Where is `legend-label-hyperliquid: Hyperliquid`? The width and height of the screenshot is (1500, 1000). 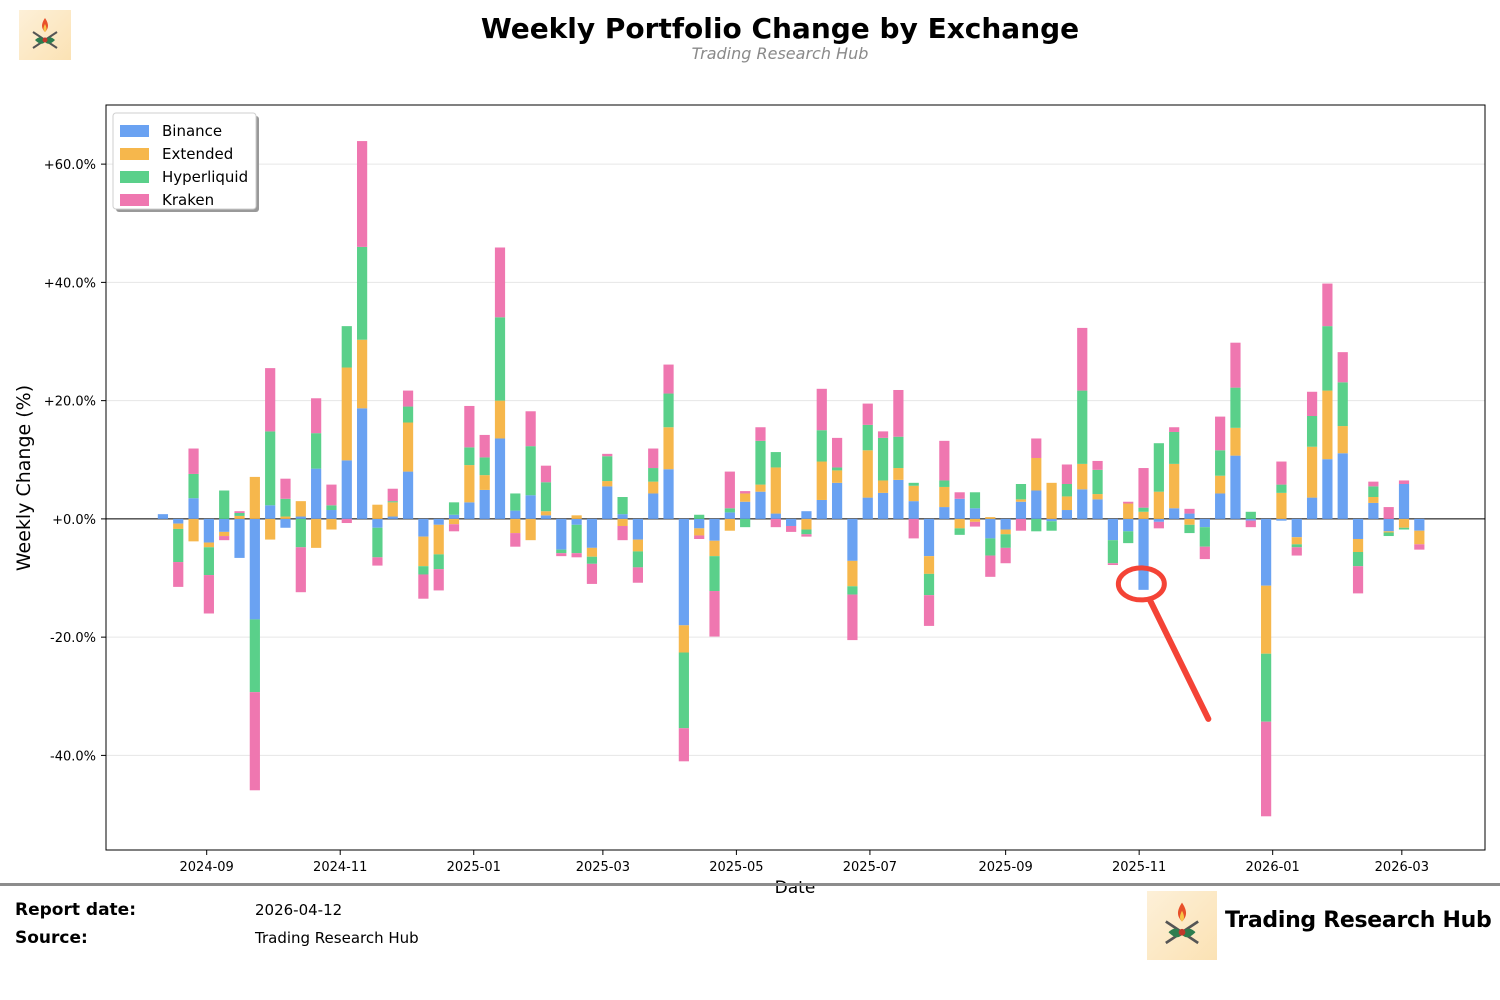 legend-label-hyperliquid: Hyperliquid is located at coordinates (205, 177).